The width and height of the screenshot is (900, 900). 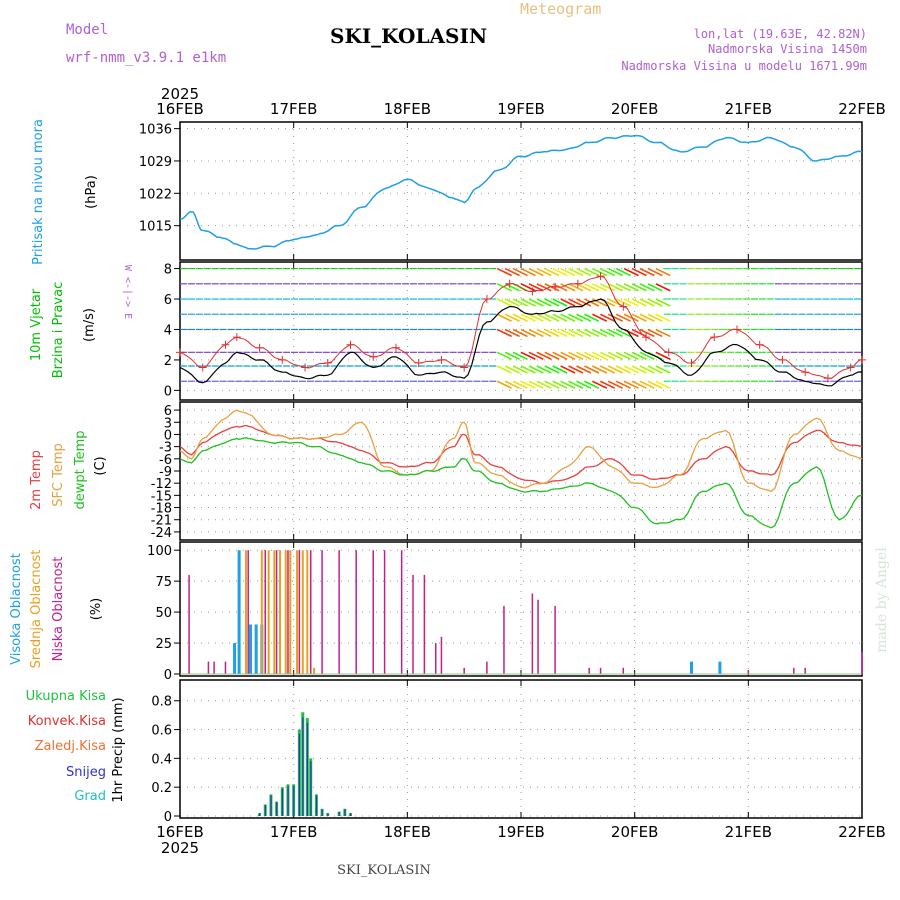 What do you see at coordinates (293, 109) in the screenshot?
I see `x-tick-label-top: 17FEB` at bounding box center [293, 109].